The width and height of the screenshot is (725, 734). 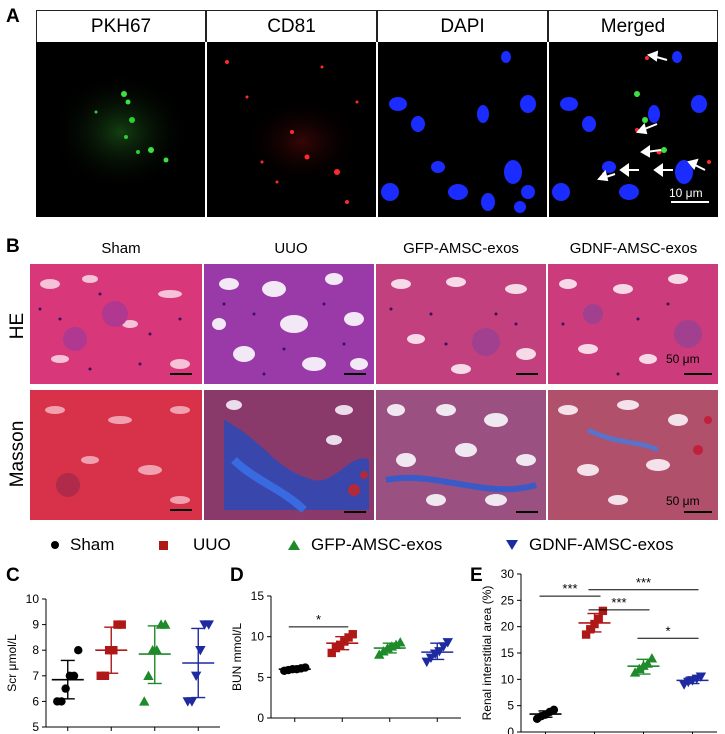 I want to click on panel-c-letter: C, so click(x=13, y=575).